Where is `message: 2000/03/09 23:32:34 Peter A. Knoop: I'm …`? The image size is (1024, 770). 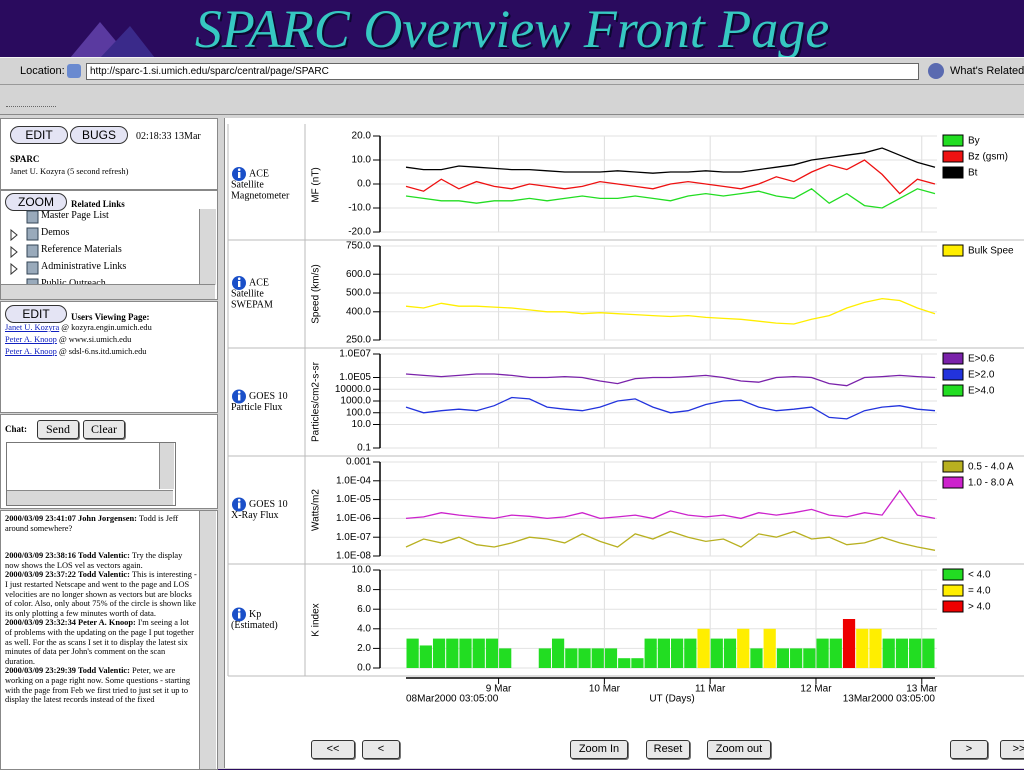
message: 2000/03/09 23:32:34 Peter A. Knoop: I'm … is located at coordinates (101, 642).